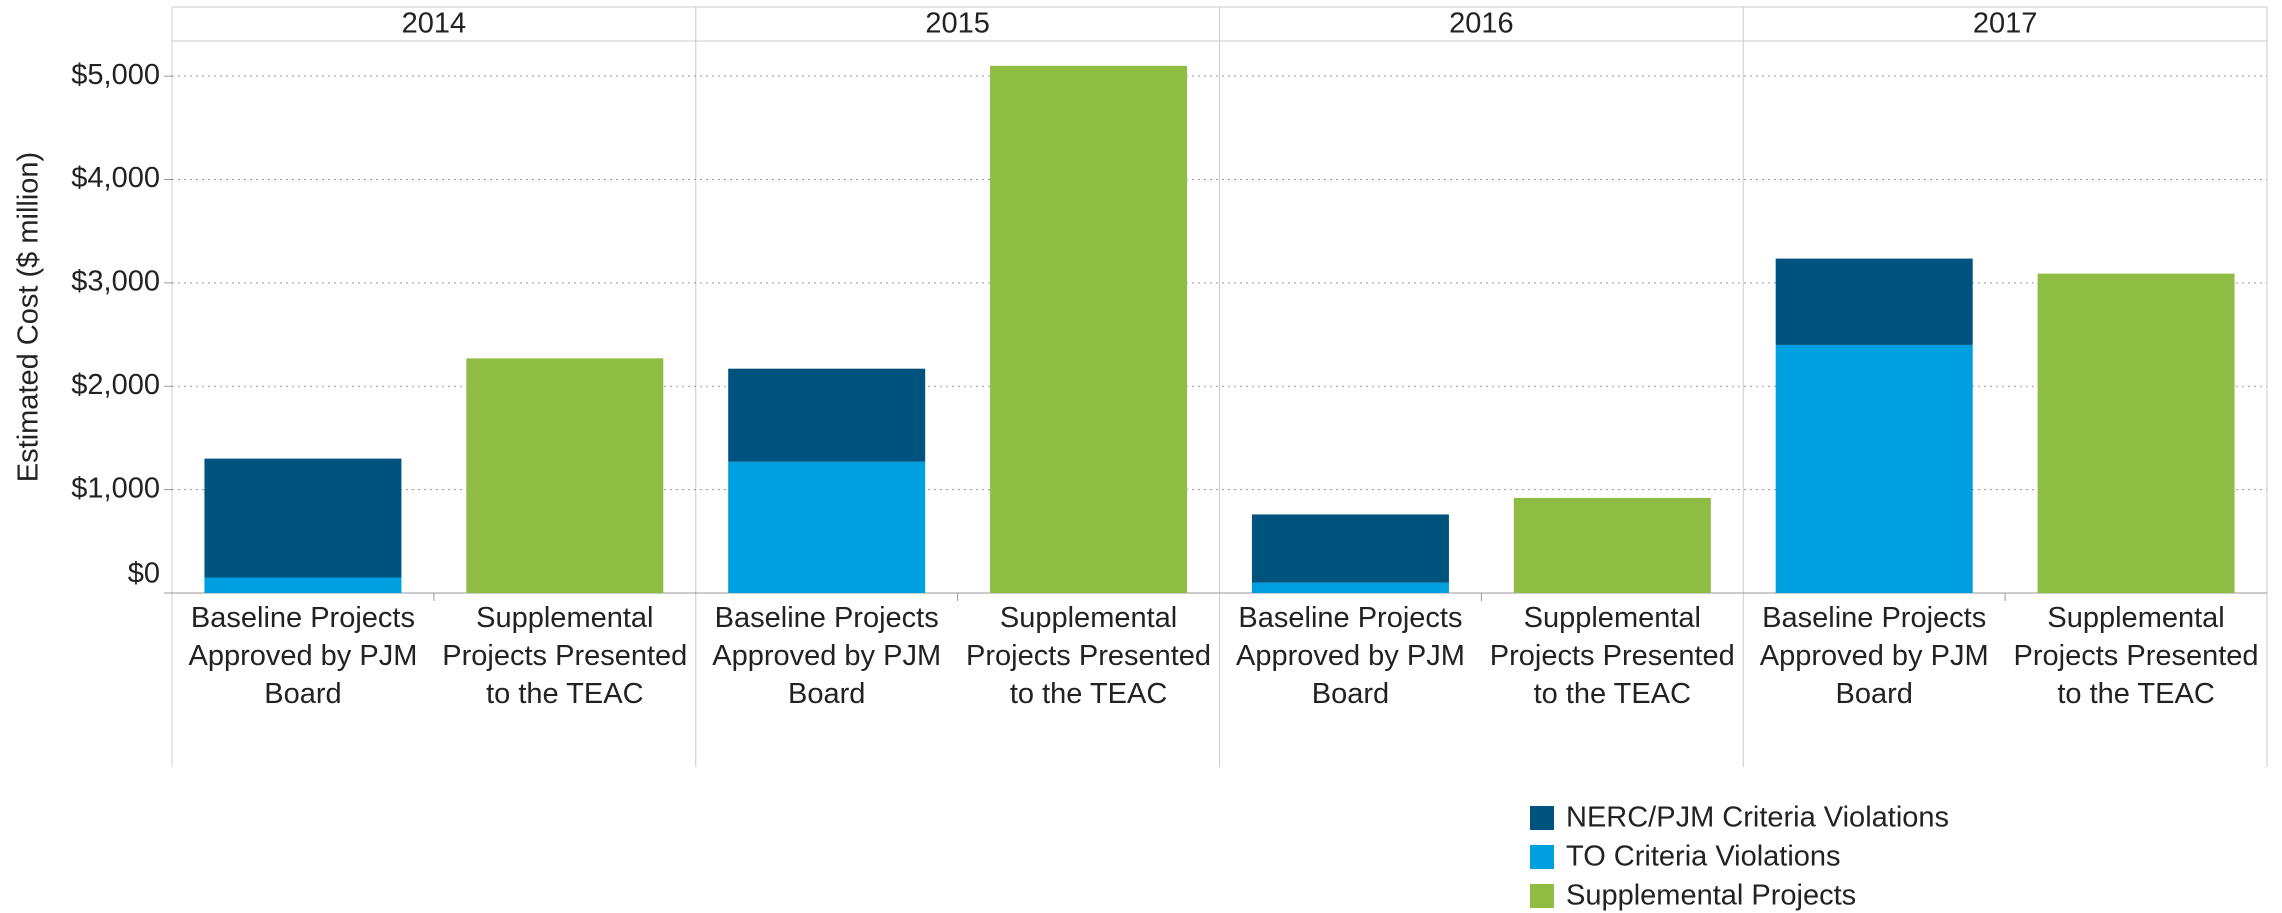 This screenshot has height=913, width=2282. I want to click on y-tick-label: $5,000, so click(115, 75).